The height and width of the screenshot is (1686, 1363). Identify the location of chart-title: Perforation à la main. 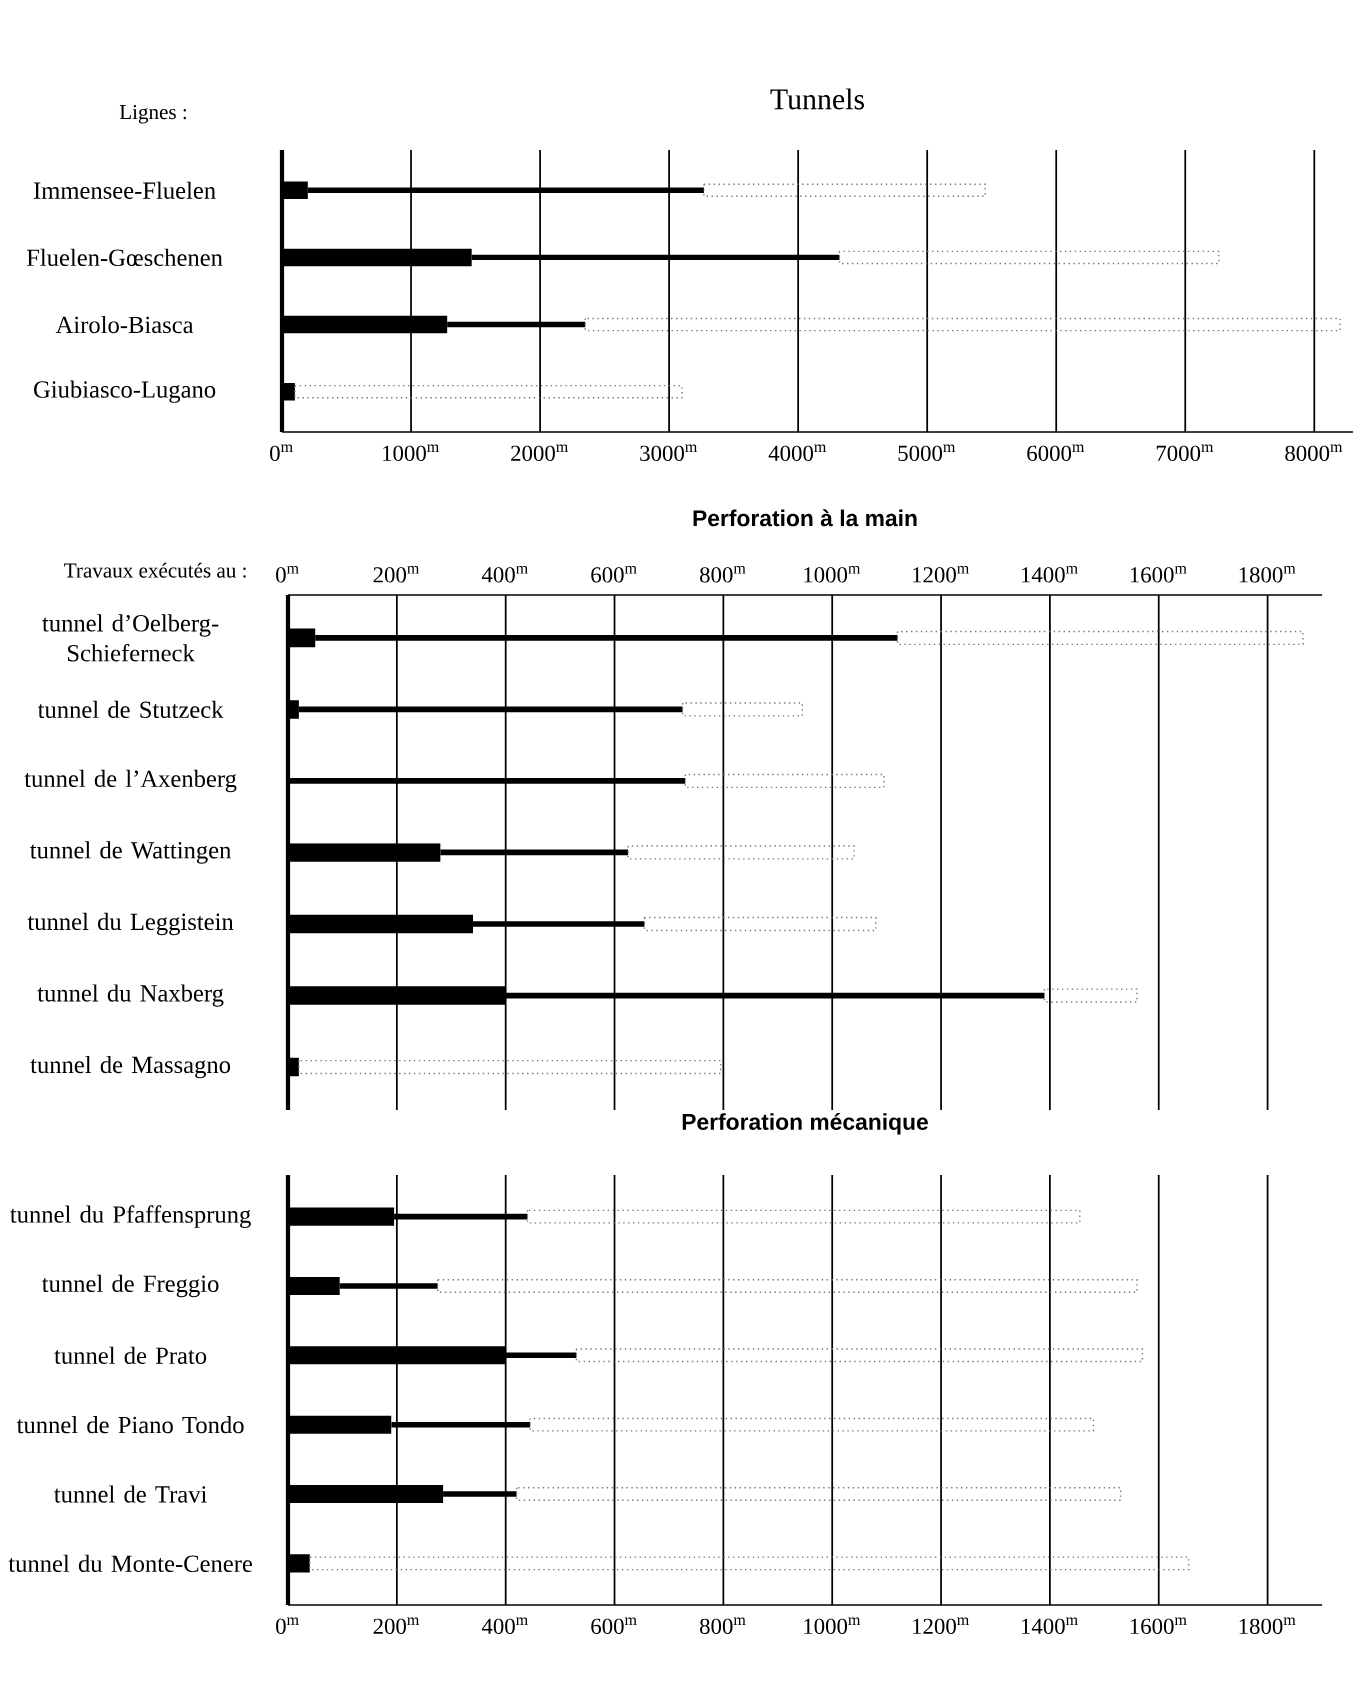
(805, 518).